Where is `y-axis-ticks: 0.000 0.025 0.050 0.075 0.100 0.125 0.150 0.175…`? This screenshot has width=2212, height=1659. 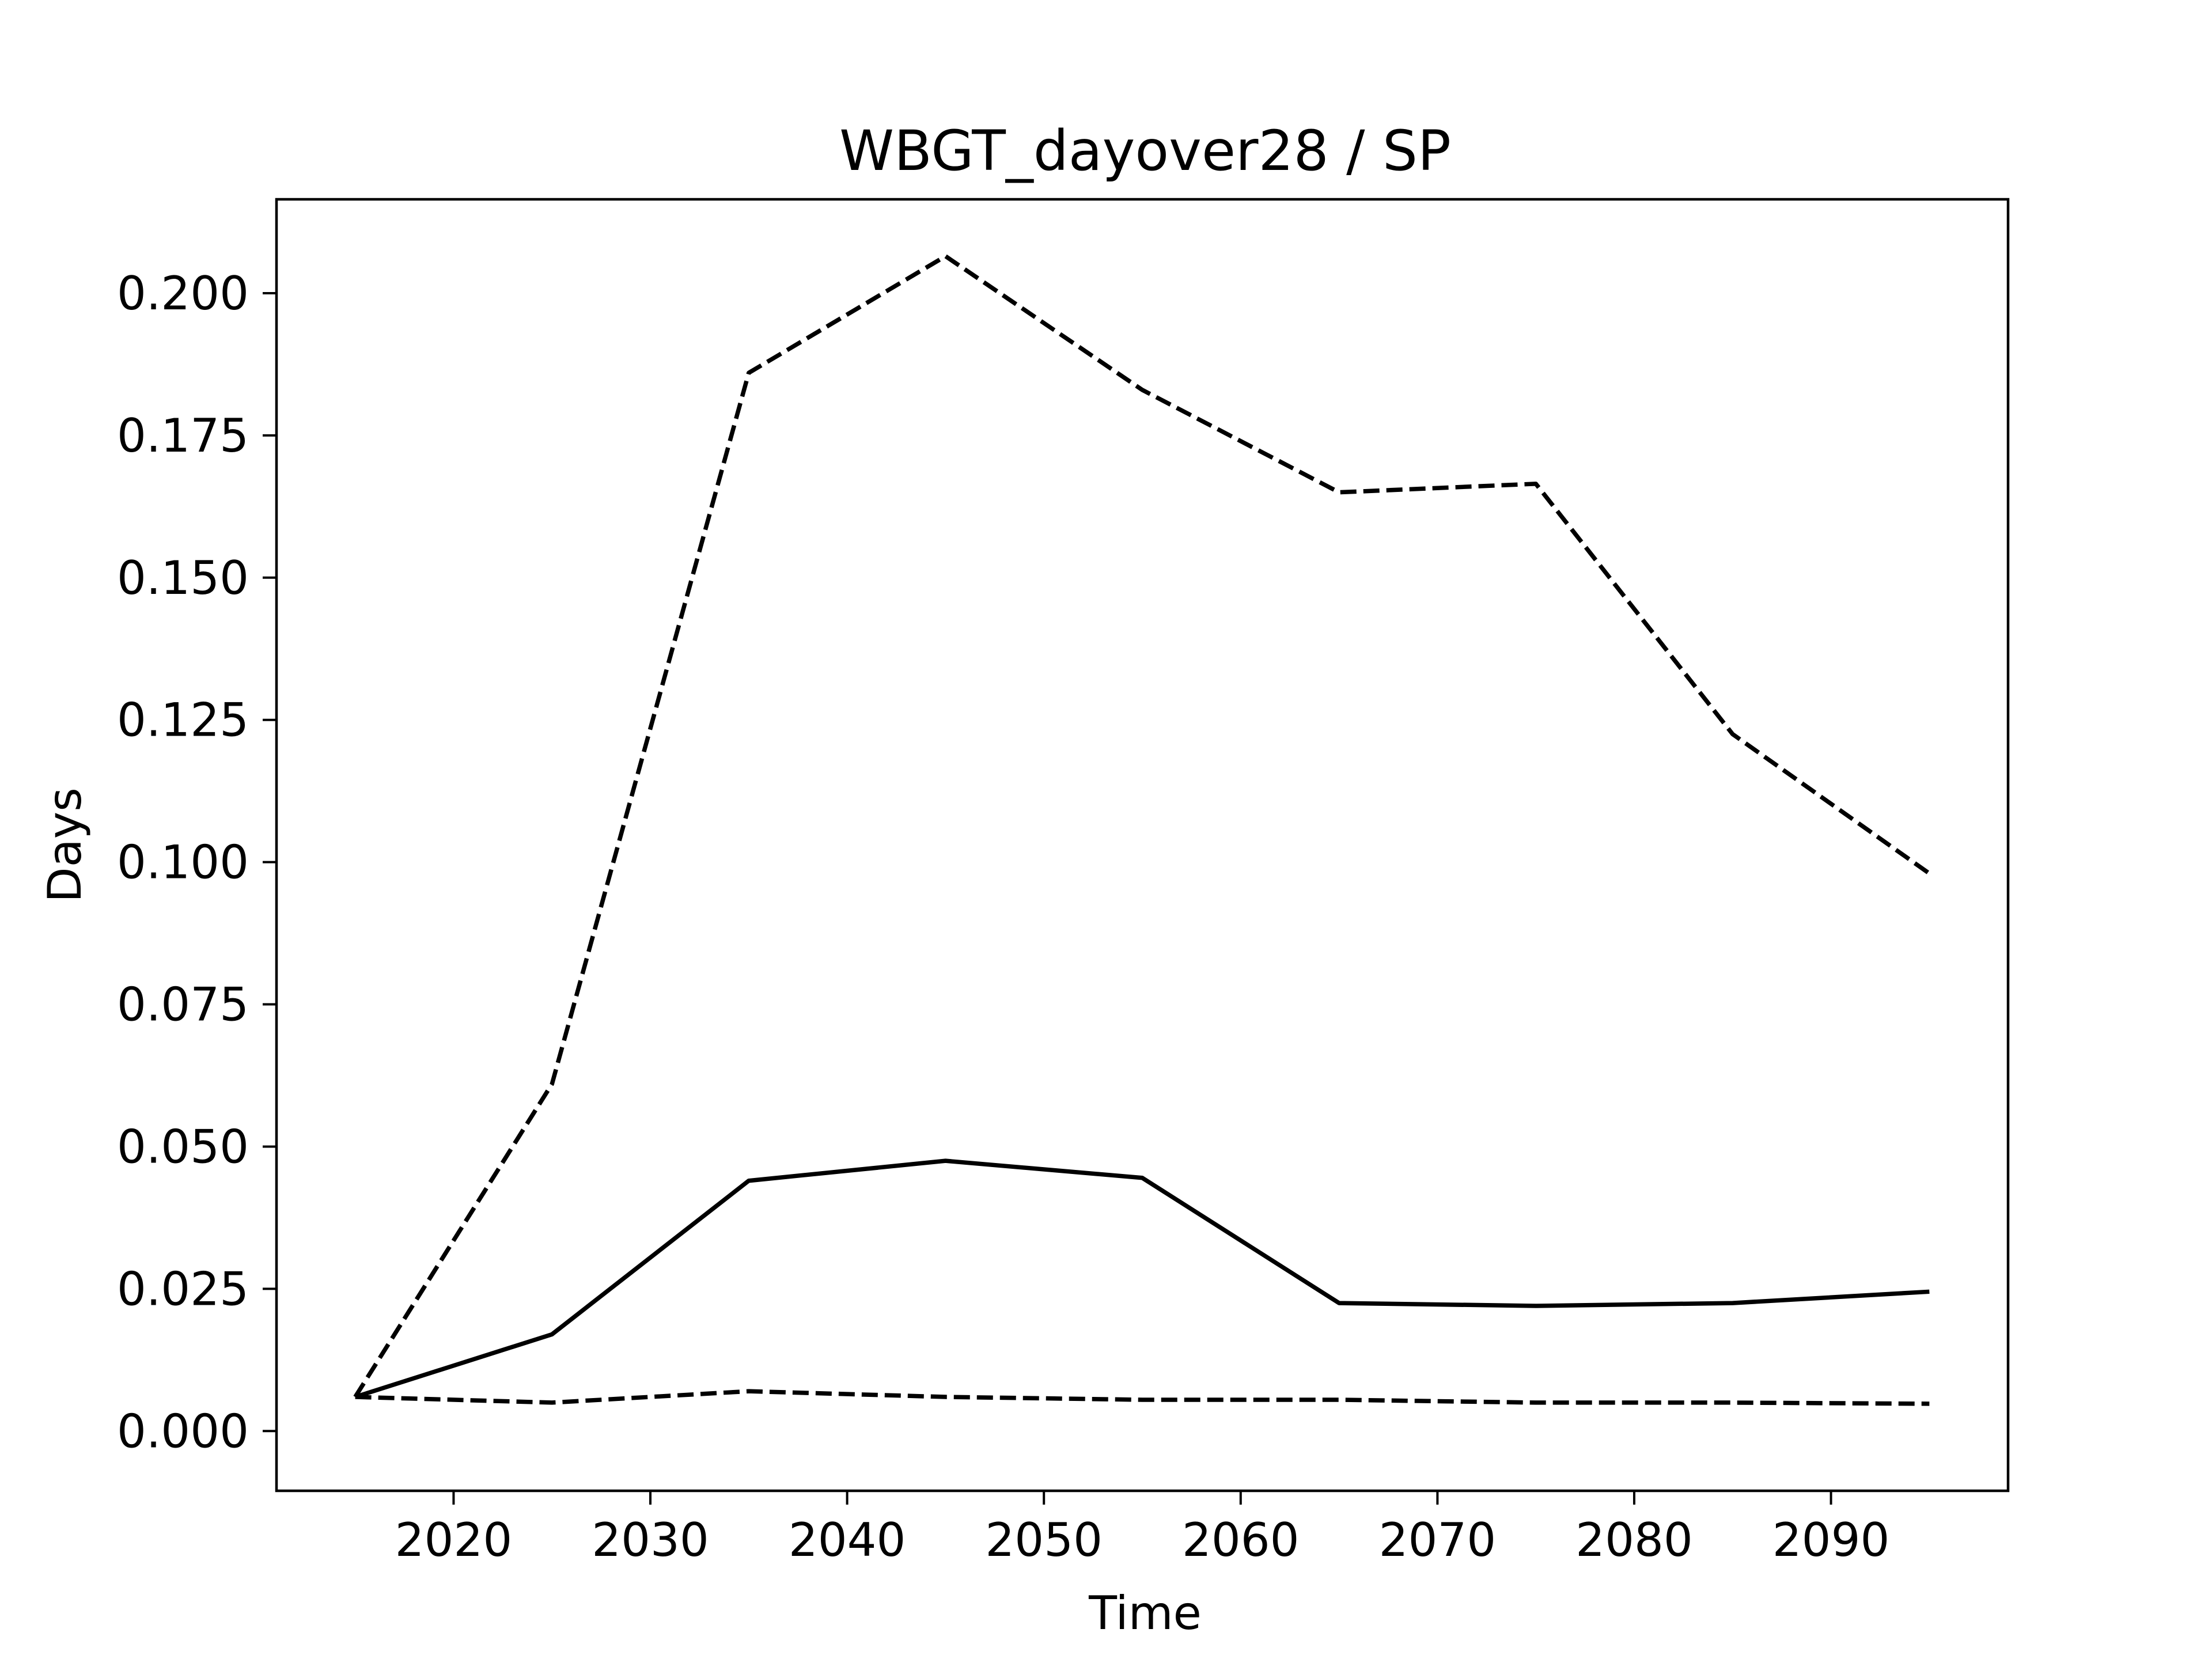
y-axis-ticks: 0.000 0.025 0.050 0.075 0.100 0.125 0.150 0.175… is located at coordinates (196, 862).